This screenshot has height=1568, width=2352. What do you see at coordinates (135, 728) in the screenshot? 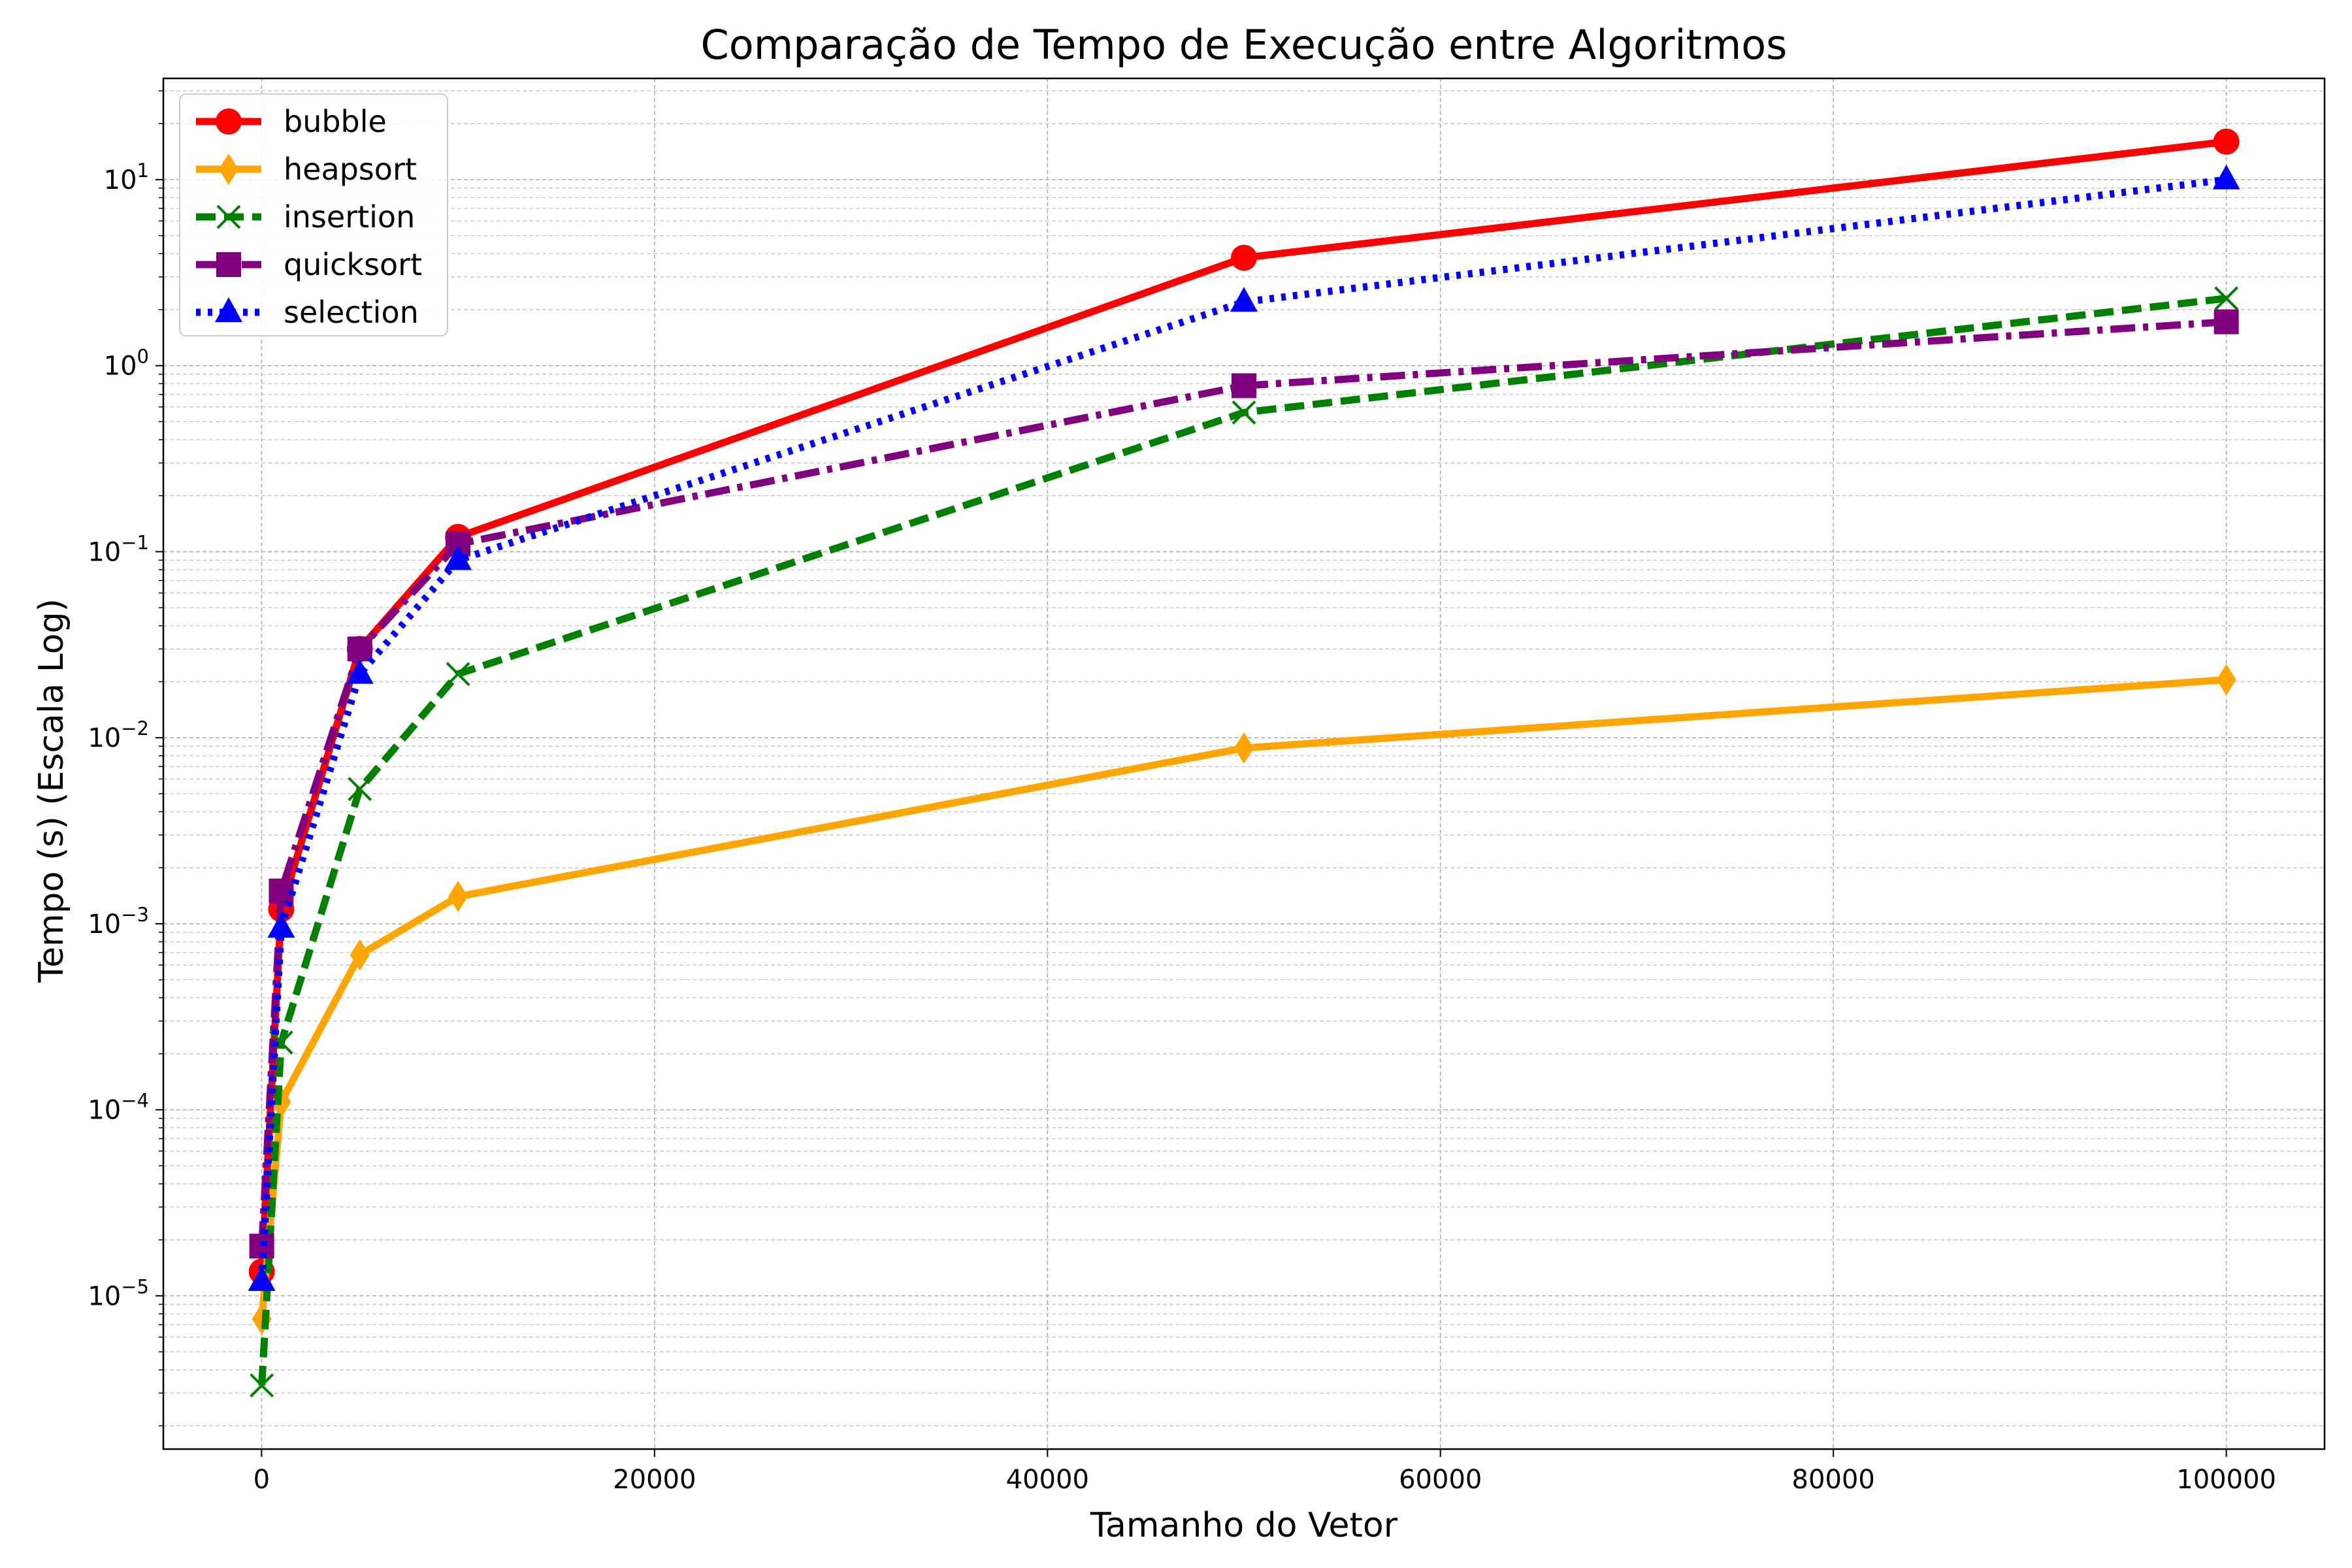
I see `y-tick-exponent: −2` at bounding box center [135, 728].